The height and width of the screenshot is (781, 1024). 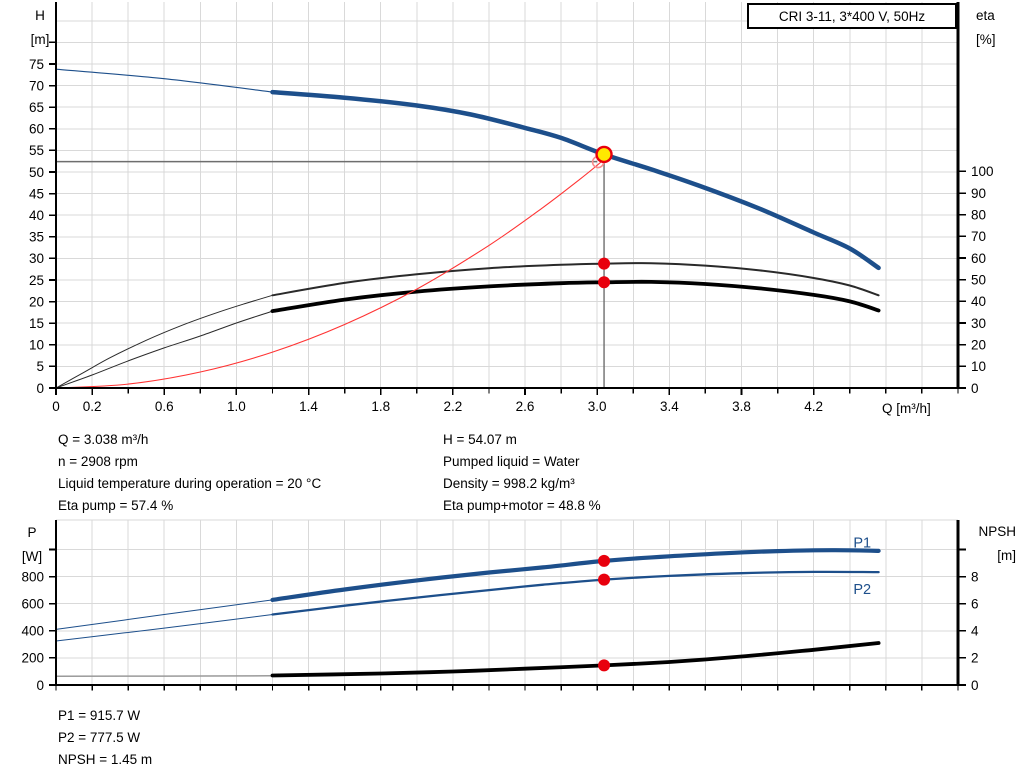 I want to click on hq-curve, so click(x=575, y=180).